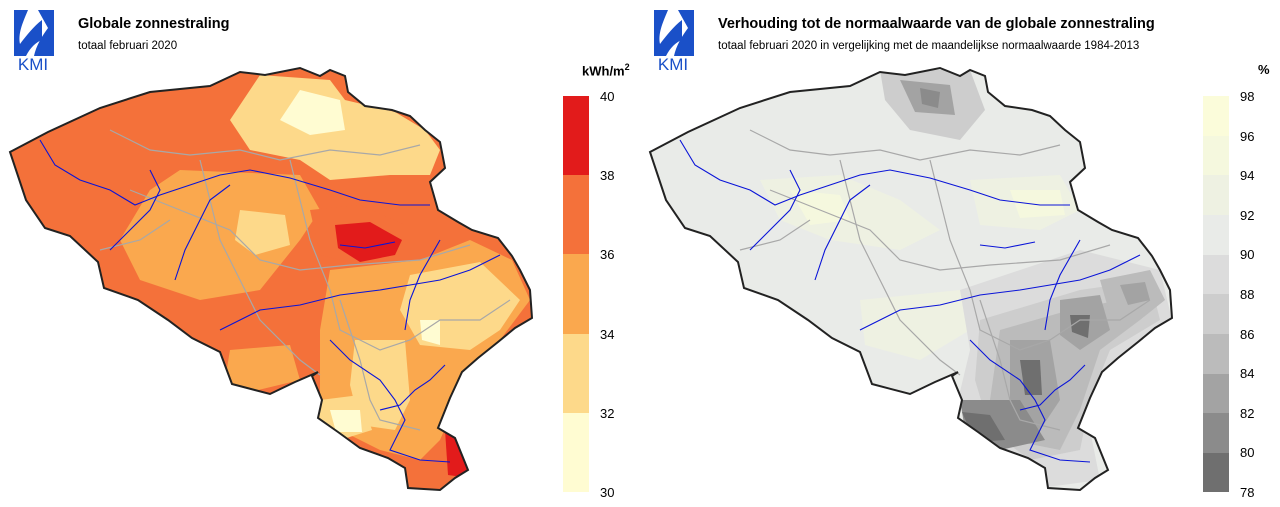  I want to click on legend-tick: 94, so click(1247, 175).